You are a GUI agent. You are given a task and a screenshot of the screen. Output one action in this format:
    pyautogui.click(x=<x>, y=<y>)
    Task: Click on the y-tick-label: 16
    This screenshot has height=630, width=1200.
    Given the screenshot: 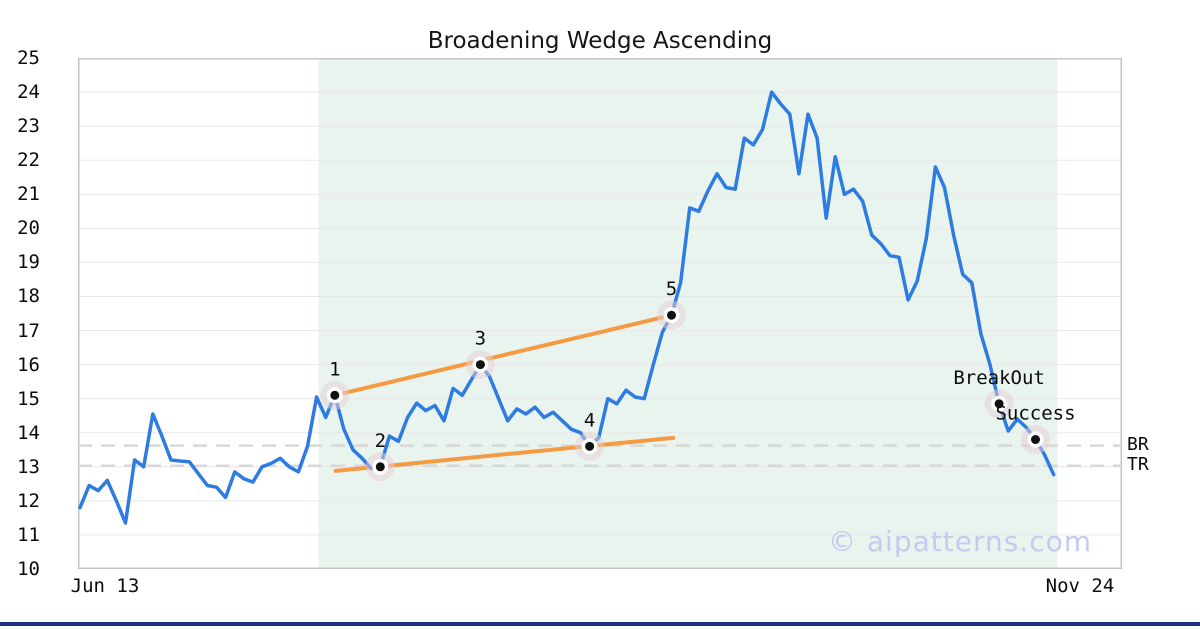 What is the action you would take?
    pyautogui.click(x=28, y=364)
    